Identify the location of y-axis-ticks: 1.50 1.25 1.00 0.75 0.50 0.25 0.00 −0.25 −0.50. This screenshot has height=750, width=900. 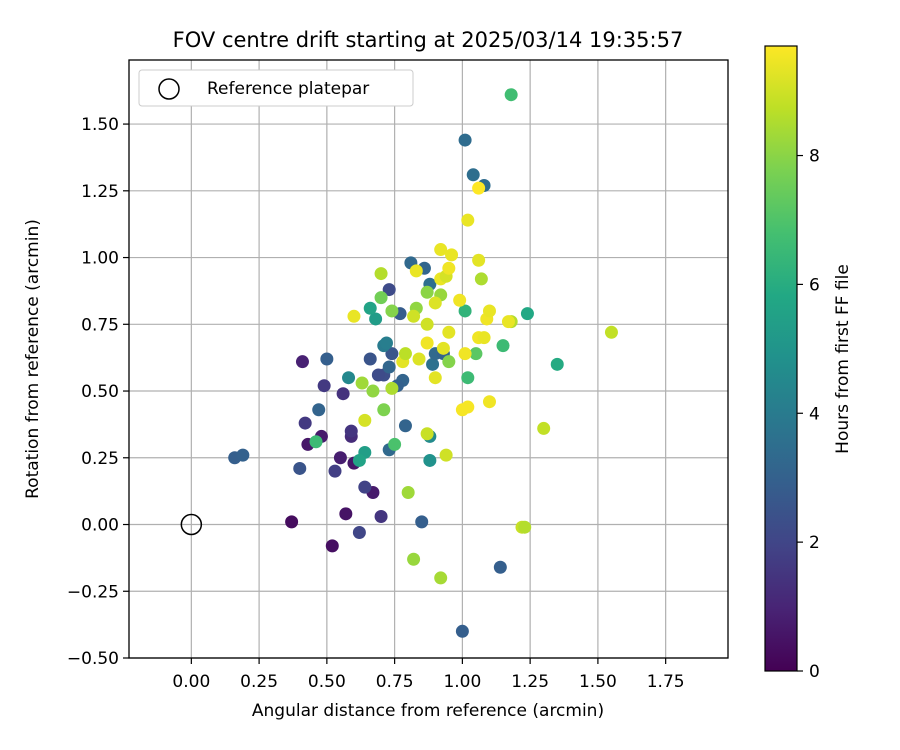
(98, 392).